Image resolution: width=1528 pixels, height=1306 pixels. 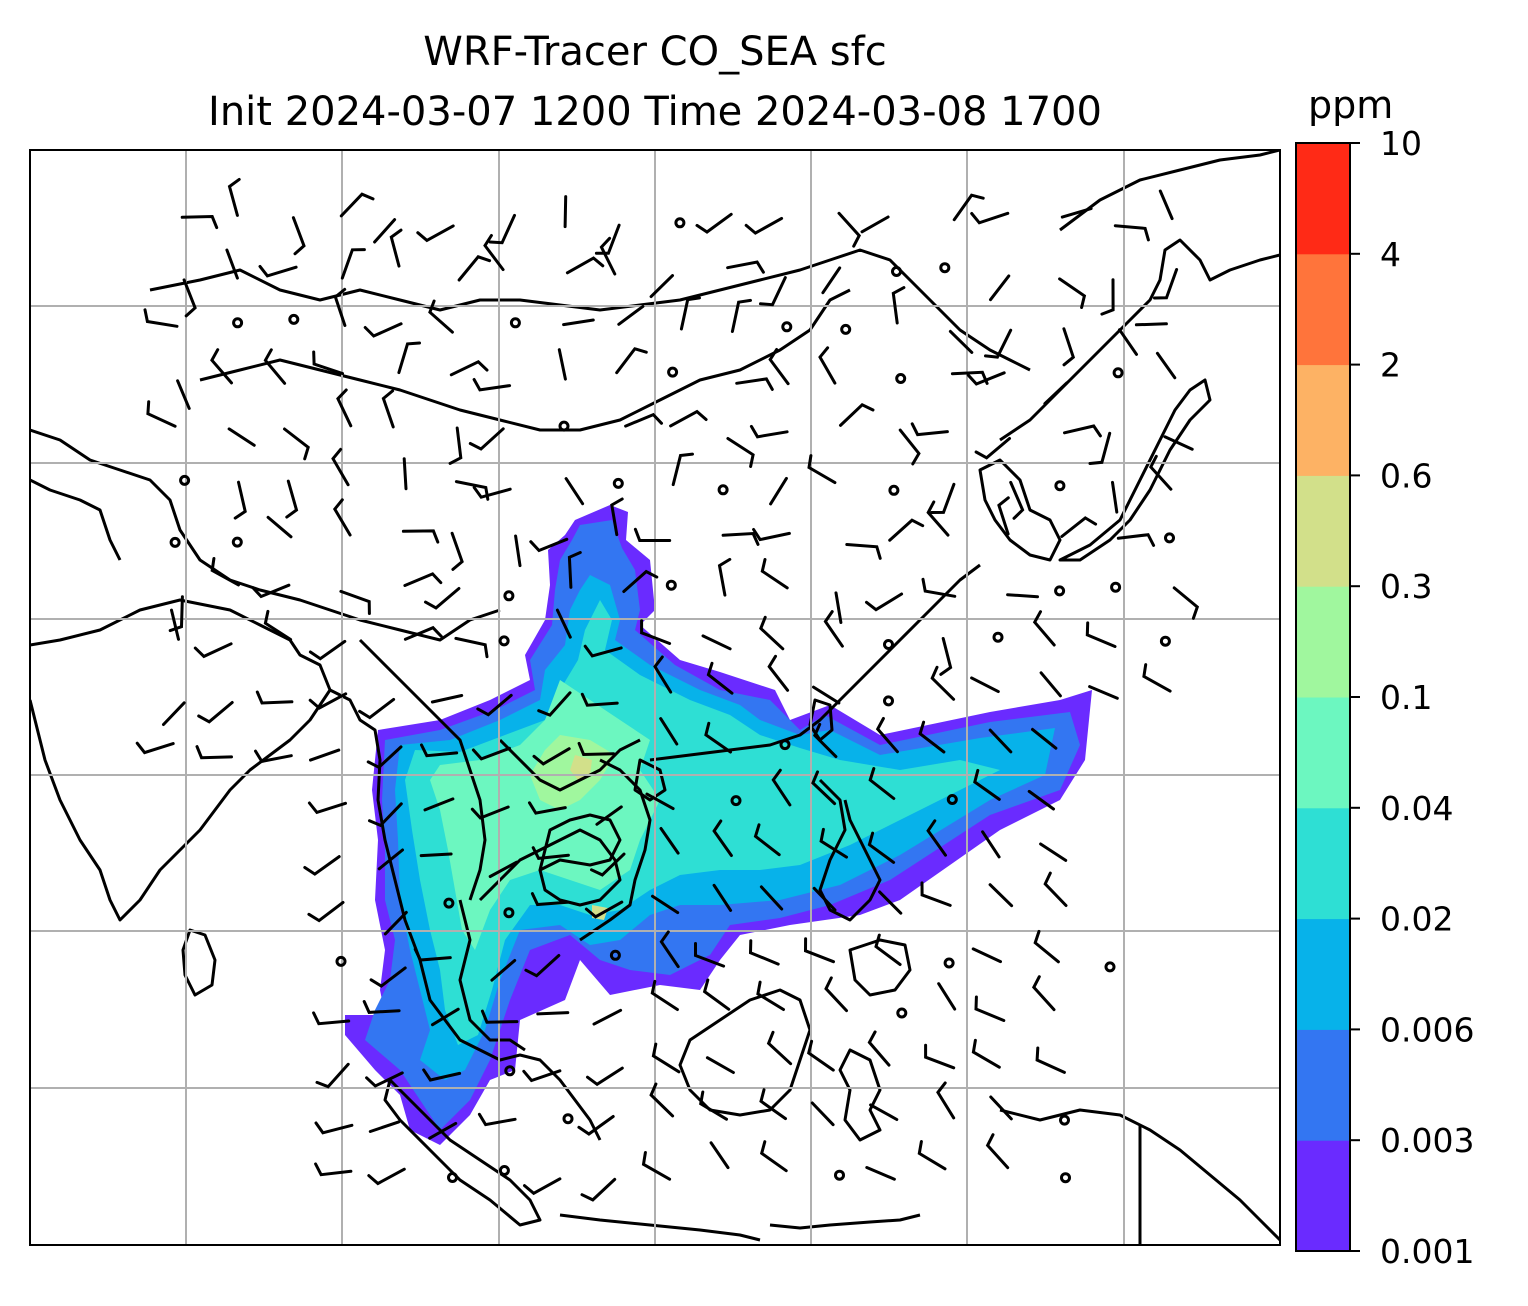 What do you see at coordinates (1427, 1029) in the screenshot?
I see `colorbar-tick-label: 0.006` at bounding box center [1427, 1029].